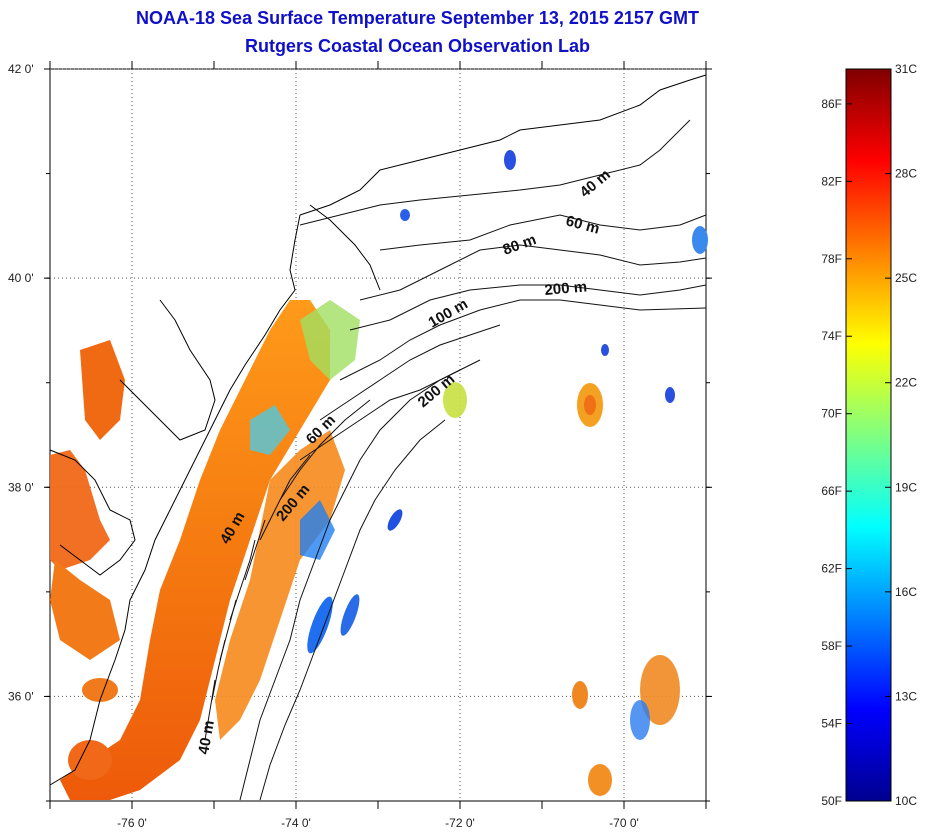  Describe the element at coordinates (831, 569) in the screenshot. I see `colorbar-f-label: 62F` at that location.